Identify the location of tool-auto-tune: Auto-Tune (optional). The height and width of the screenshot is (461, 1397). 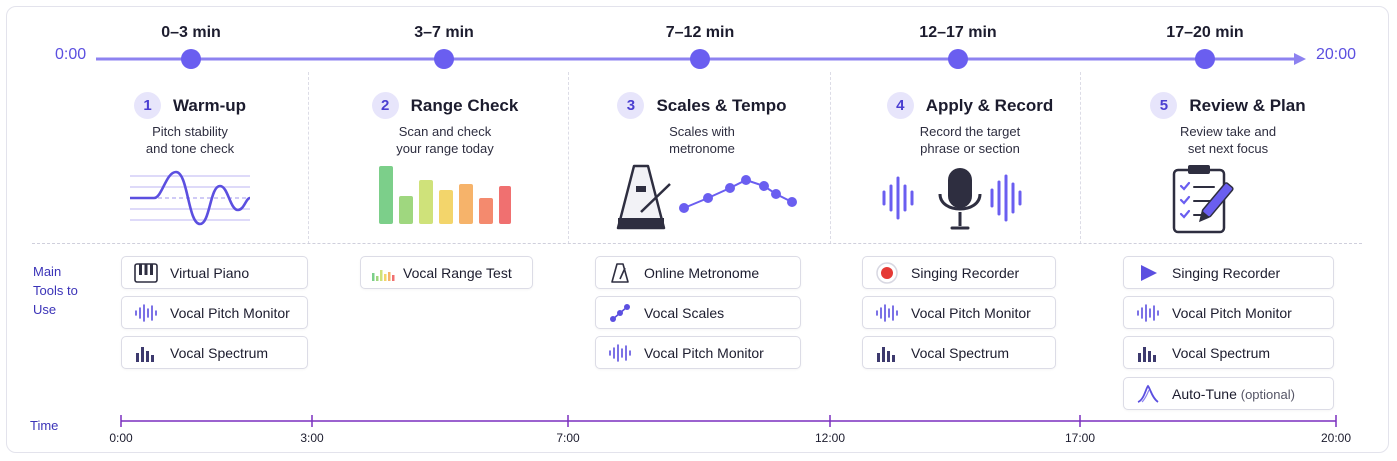
(1228, 393).